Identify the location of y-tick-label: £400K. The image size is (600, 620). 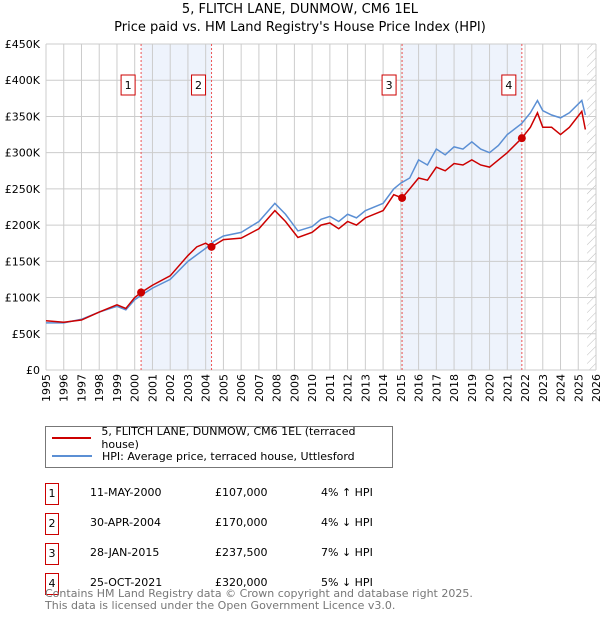
(23, 80).